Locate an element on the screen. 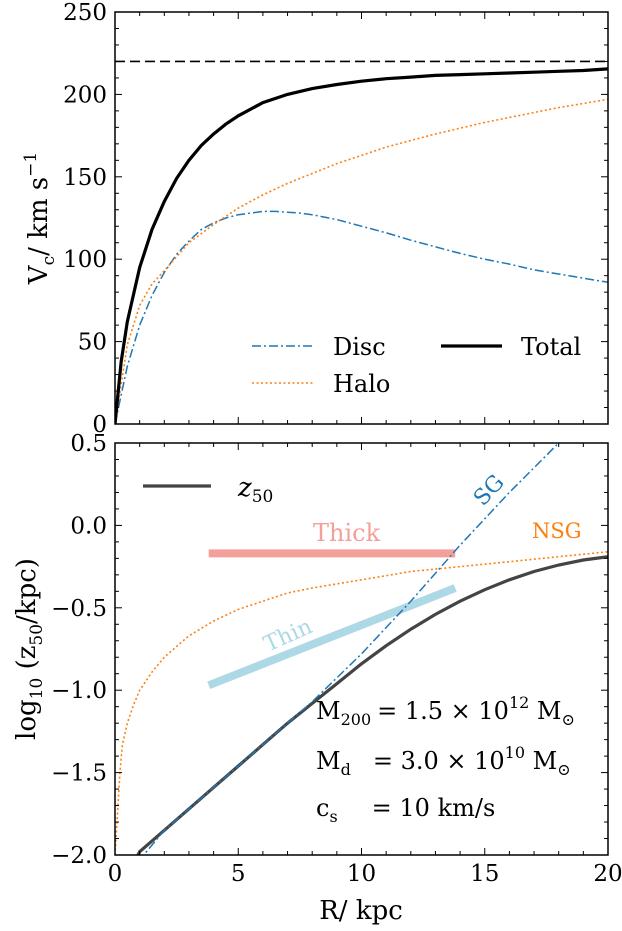  legend-total-label: Total is located at coordinates (551, 347).